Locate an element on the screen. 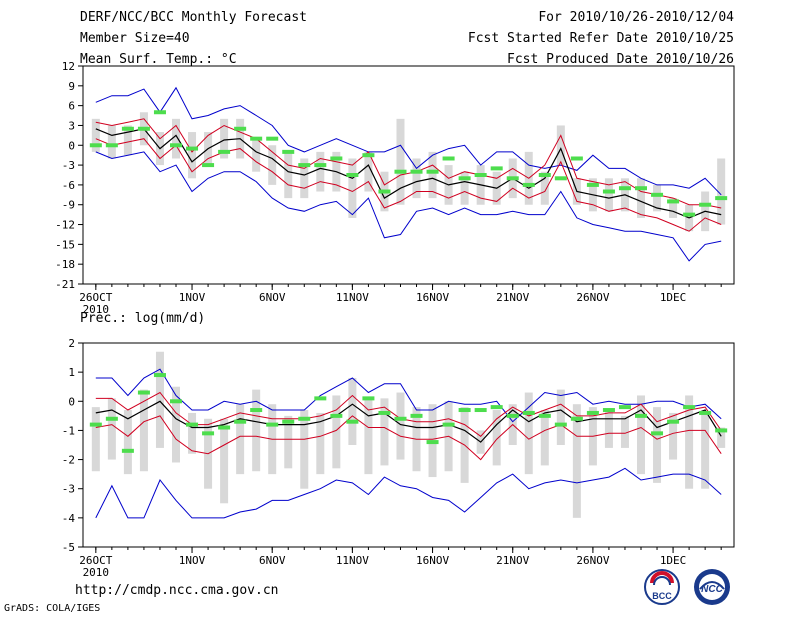  chart-1-ytick-label: 6 is located at coordinates (71, 106).